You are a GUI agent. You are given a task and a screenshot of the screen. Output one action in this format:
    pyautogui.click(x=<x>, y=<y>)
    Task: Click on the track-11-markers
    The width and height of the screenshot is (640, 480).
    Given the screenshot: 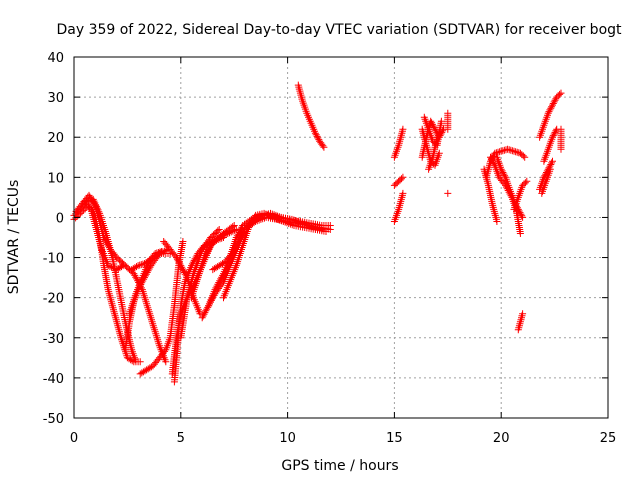 What is the action you would take?
    pyautogui.click(x=200, y=284)
    